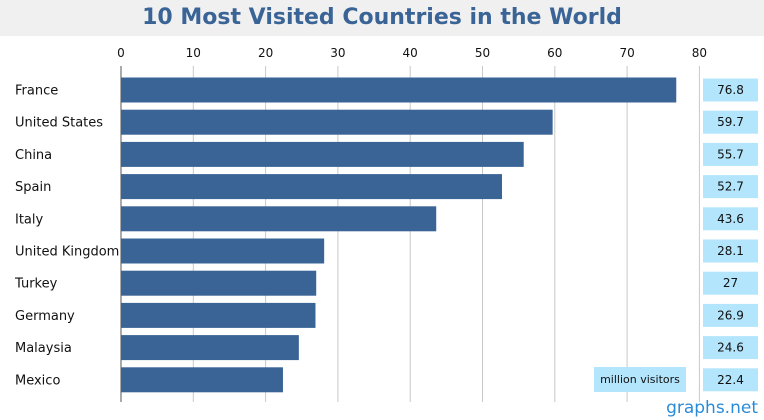  I want to click on x-tick-label: 10, so click(193, 53).